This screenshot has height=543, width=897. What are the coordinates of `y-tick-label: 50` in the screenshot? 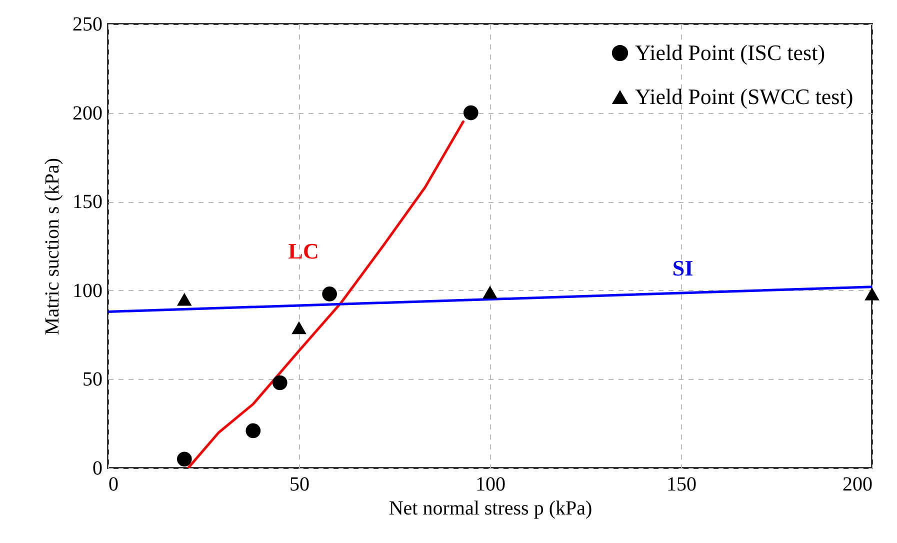 It's located at (92, 379).